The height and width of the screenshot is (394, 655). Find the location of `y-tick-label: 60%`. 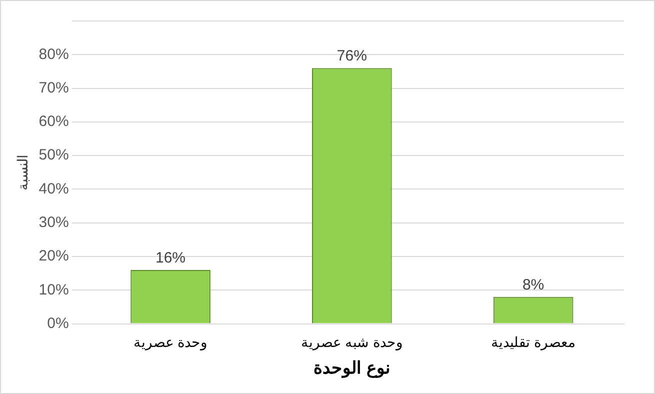

y-tick-label: 60% is located at coordinates (53, 121).